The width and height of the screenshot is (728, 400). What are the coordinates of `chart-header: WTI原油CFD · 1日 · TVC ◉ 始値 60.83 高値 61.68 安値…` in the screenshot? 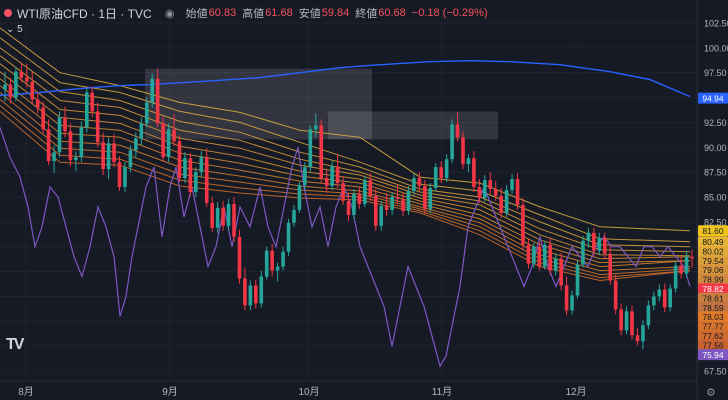 It's located at (247, 13).